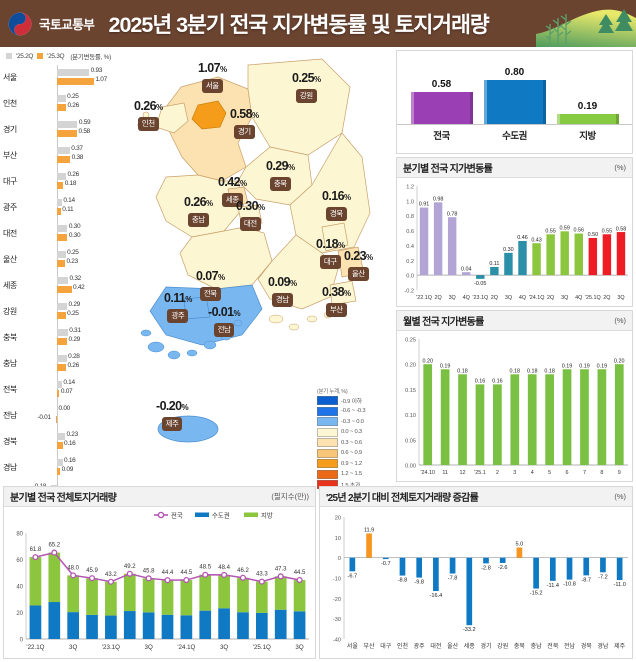 This screenshot has width=636, height=662. What do you see at coordinates (480, 284) in the screenshot?
I see `bar-value-label: -0.05` at bounding box center [480, 284].